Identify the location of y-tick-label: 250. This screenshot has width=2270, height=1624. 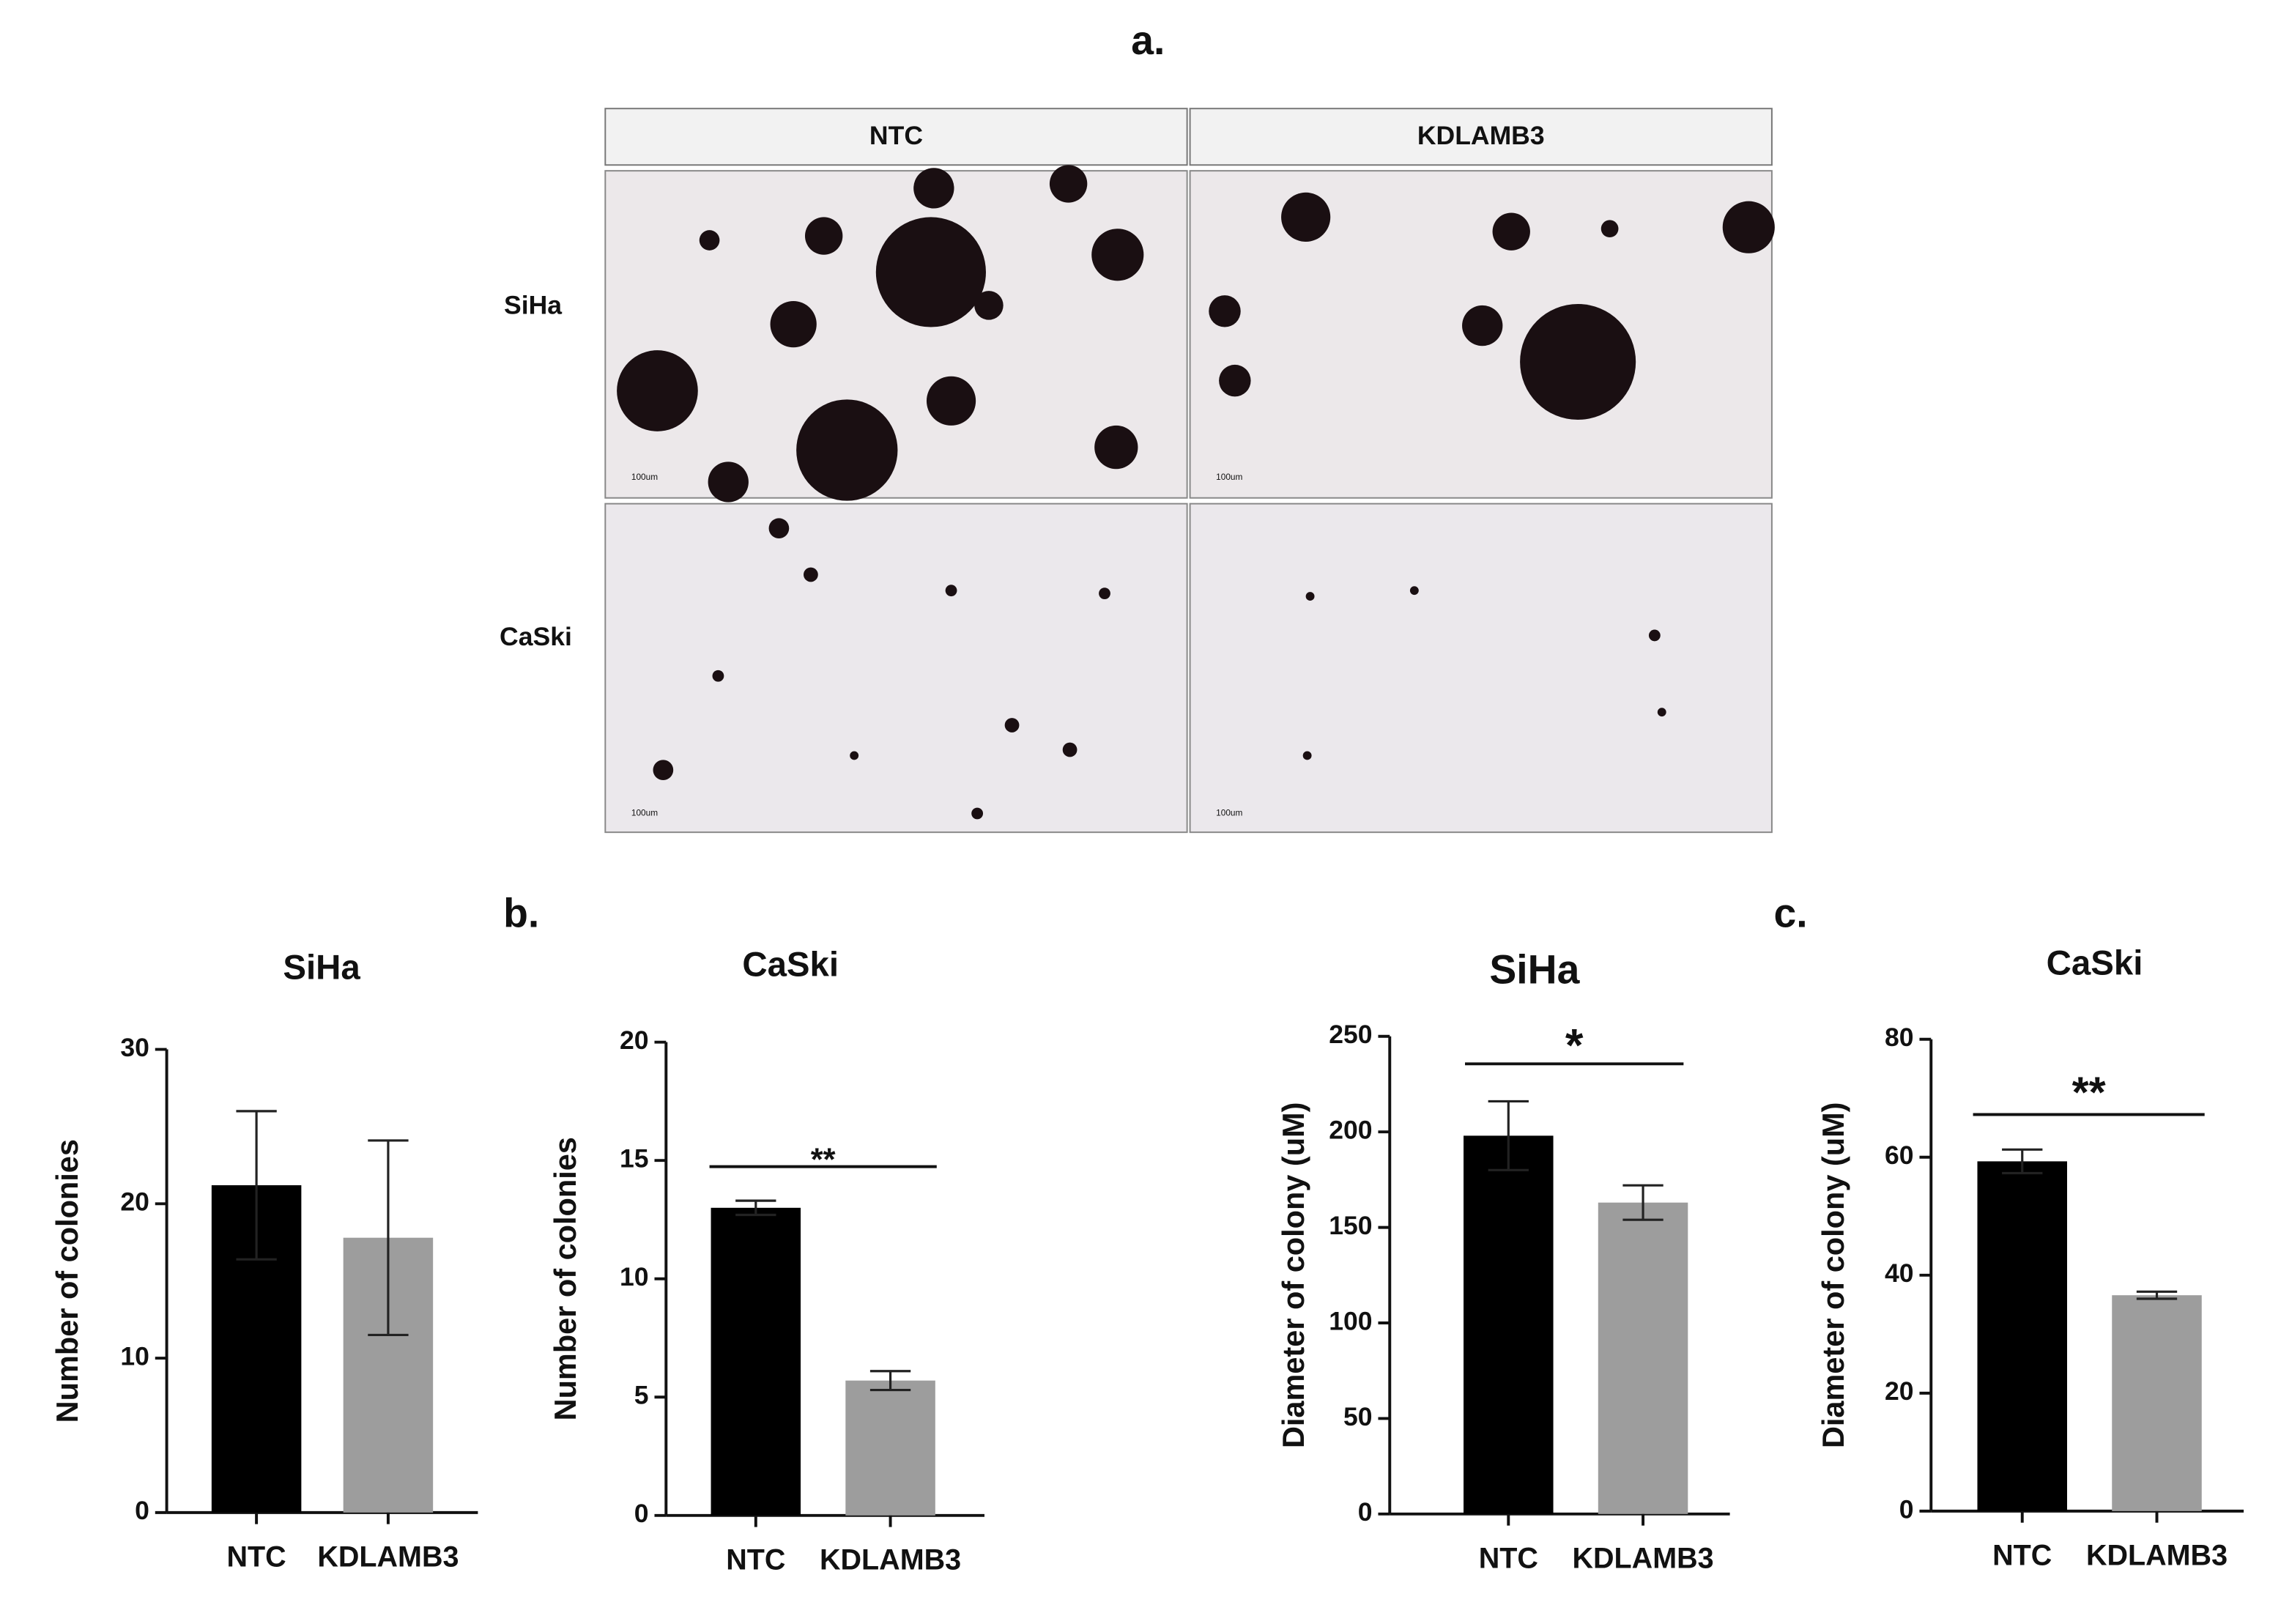
(1350, 1034).